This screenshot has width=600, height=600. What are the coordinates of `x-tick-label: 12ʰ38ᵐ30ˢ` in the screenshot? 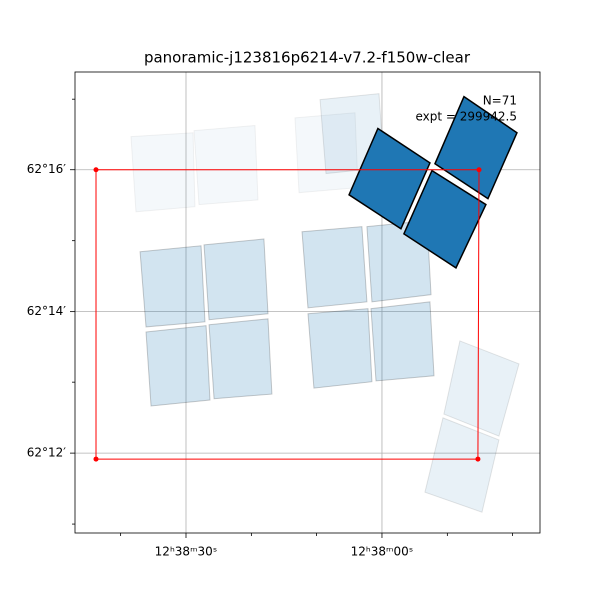 It's located at (186, 552).